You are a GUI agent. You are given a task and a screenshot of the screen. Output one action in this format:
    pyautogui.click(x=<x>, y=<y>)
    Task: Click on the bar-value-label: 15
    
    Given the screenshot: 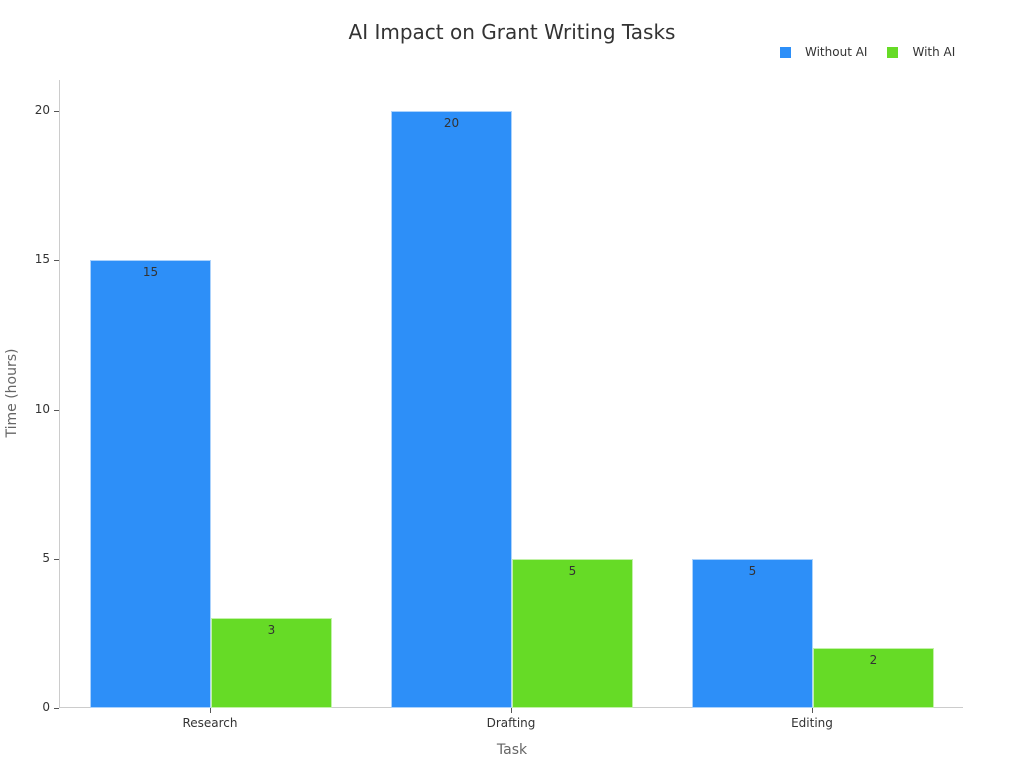 What is the action you would take?
    pyautogui.click(x=150, y=272)
    